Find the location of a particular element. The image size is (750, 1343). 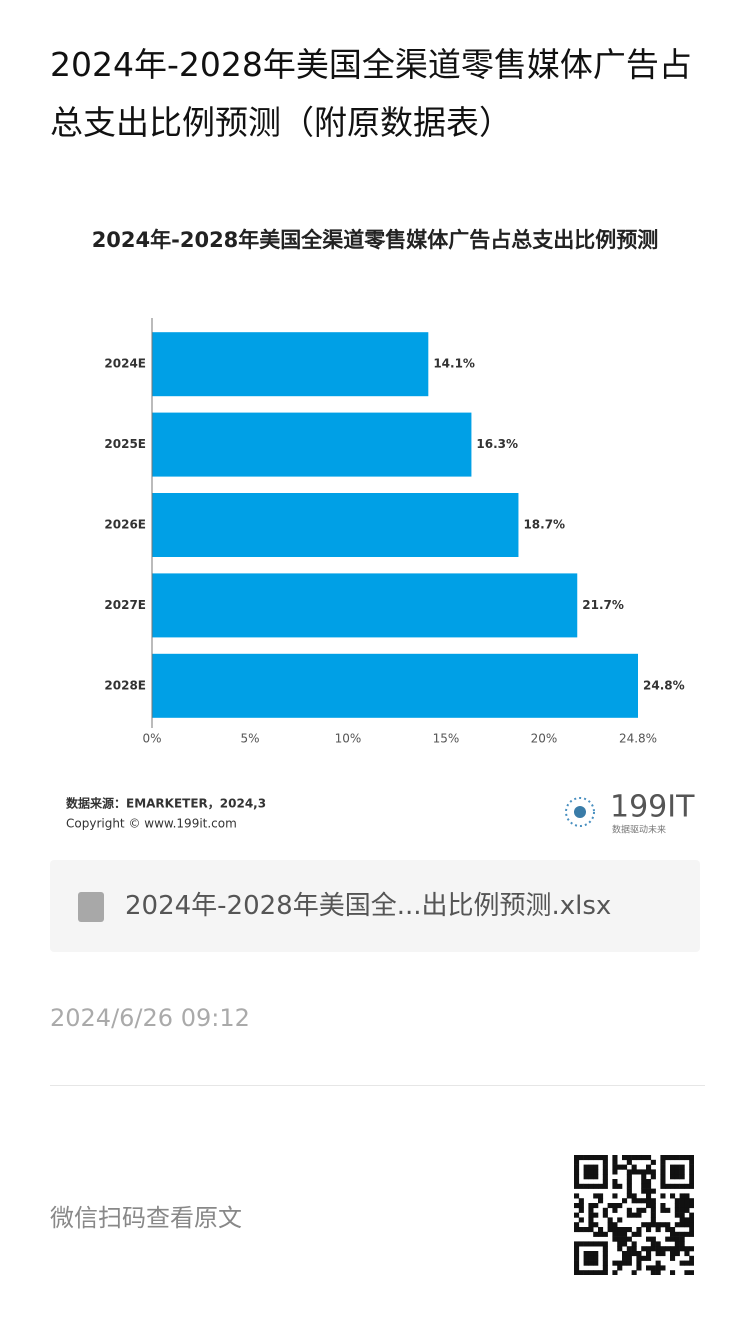

data-label: 24.8% is located at coordinates (664, 685).